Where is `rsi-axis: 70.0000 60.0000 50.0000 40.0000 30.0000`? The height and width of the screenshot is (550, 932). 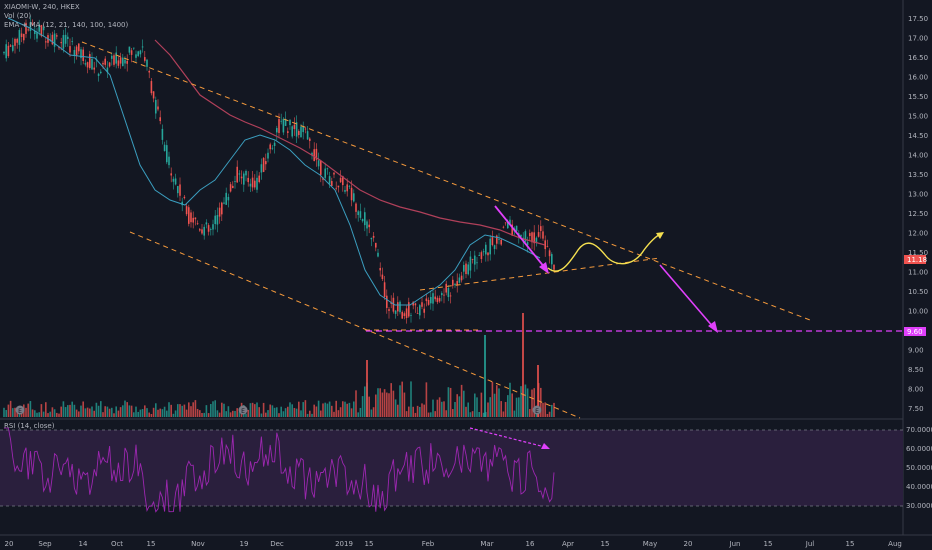 rsi-axis: 70.0000 60.0000 50.0000 40.0000 30.0000 is located at coordinates (919, 468).